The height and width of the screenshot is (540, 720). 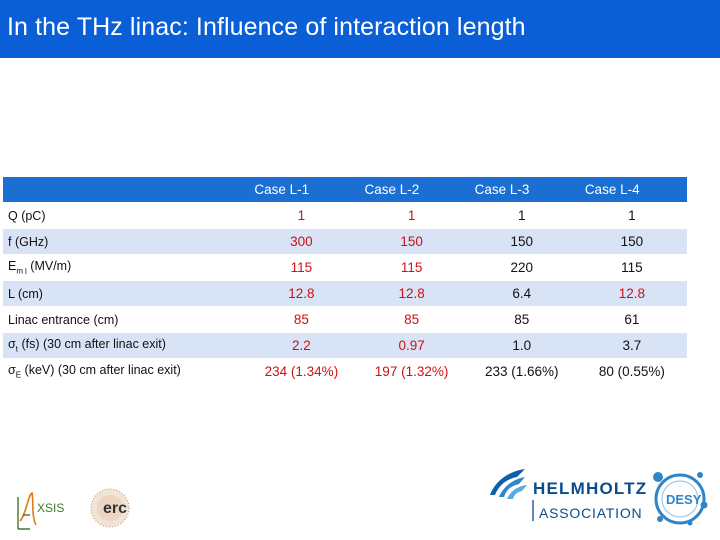 What do you see at coordinates (521, 190) in the screenshot?
I see `column-header: Case L-3` at bounding box center [521, 190].